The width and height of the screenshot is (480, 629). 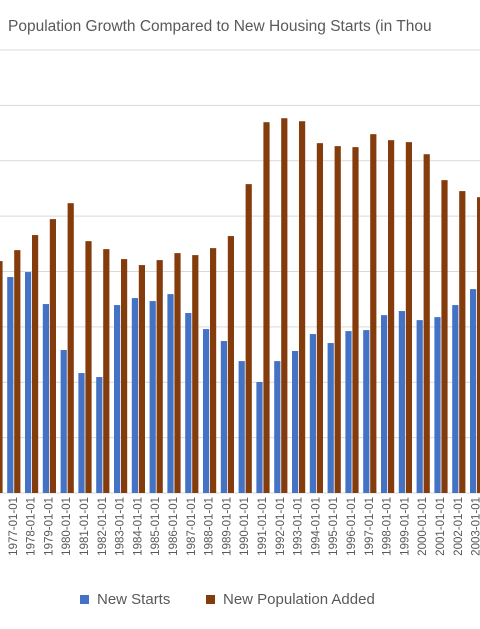 What do you see at coordinates (210, 526) in the screenshot?
I see `x-tick-label: 1988-01-01` at bounding box center [210, 526].